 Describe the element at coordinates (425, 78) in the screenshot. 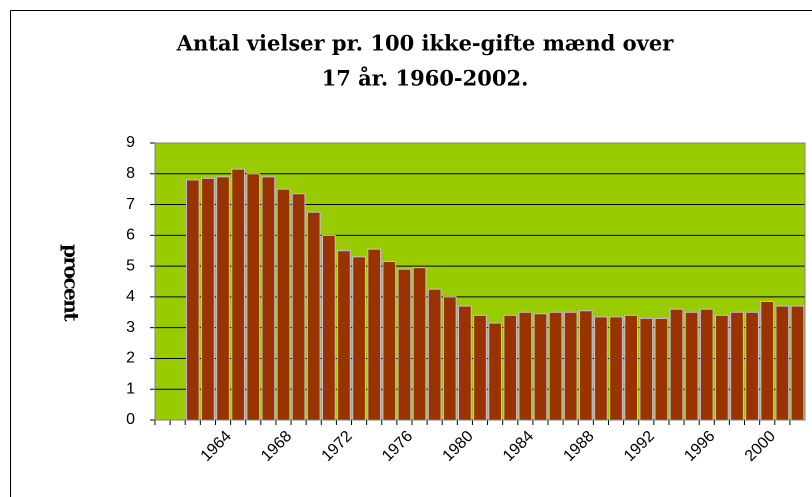

I see `chart-title: 17 år. 1960-2002.` at that location.